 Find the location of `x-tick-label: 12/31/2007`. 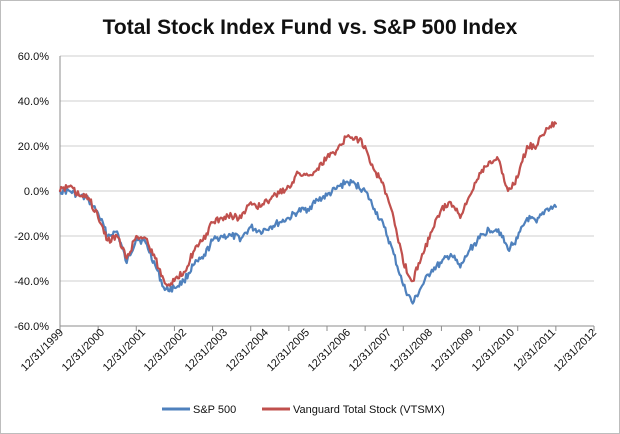

x-tick-label: 12/31/2007 is located at coordinates (370, 350).